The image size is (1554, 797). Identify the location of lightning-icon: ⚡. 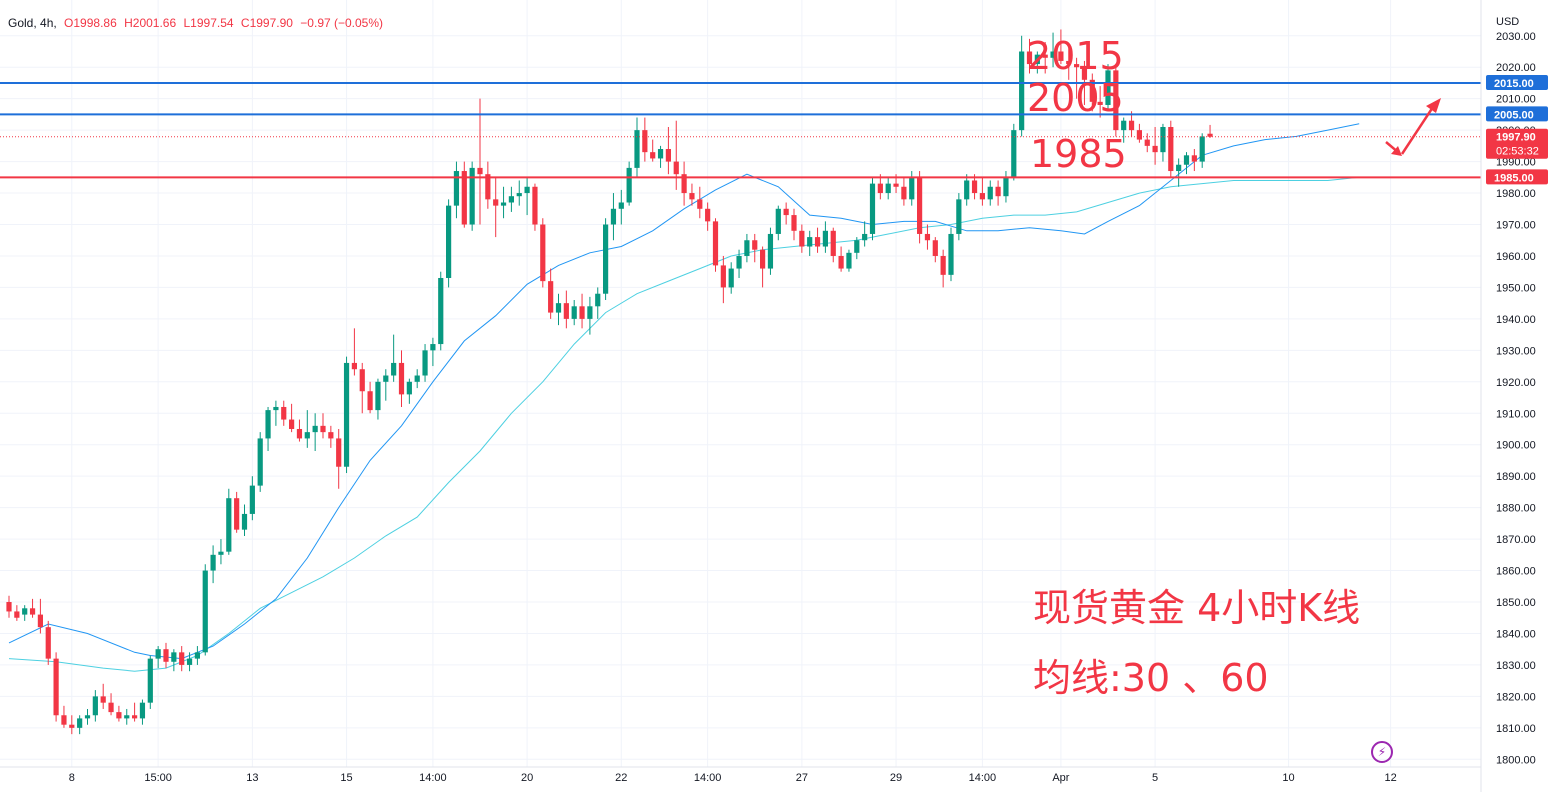
(1382, 752).